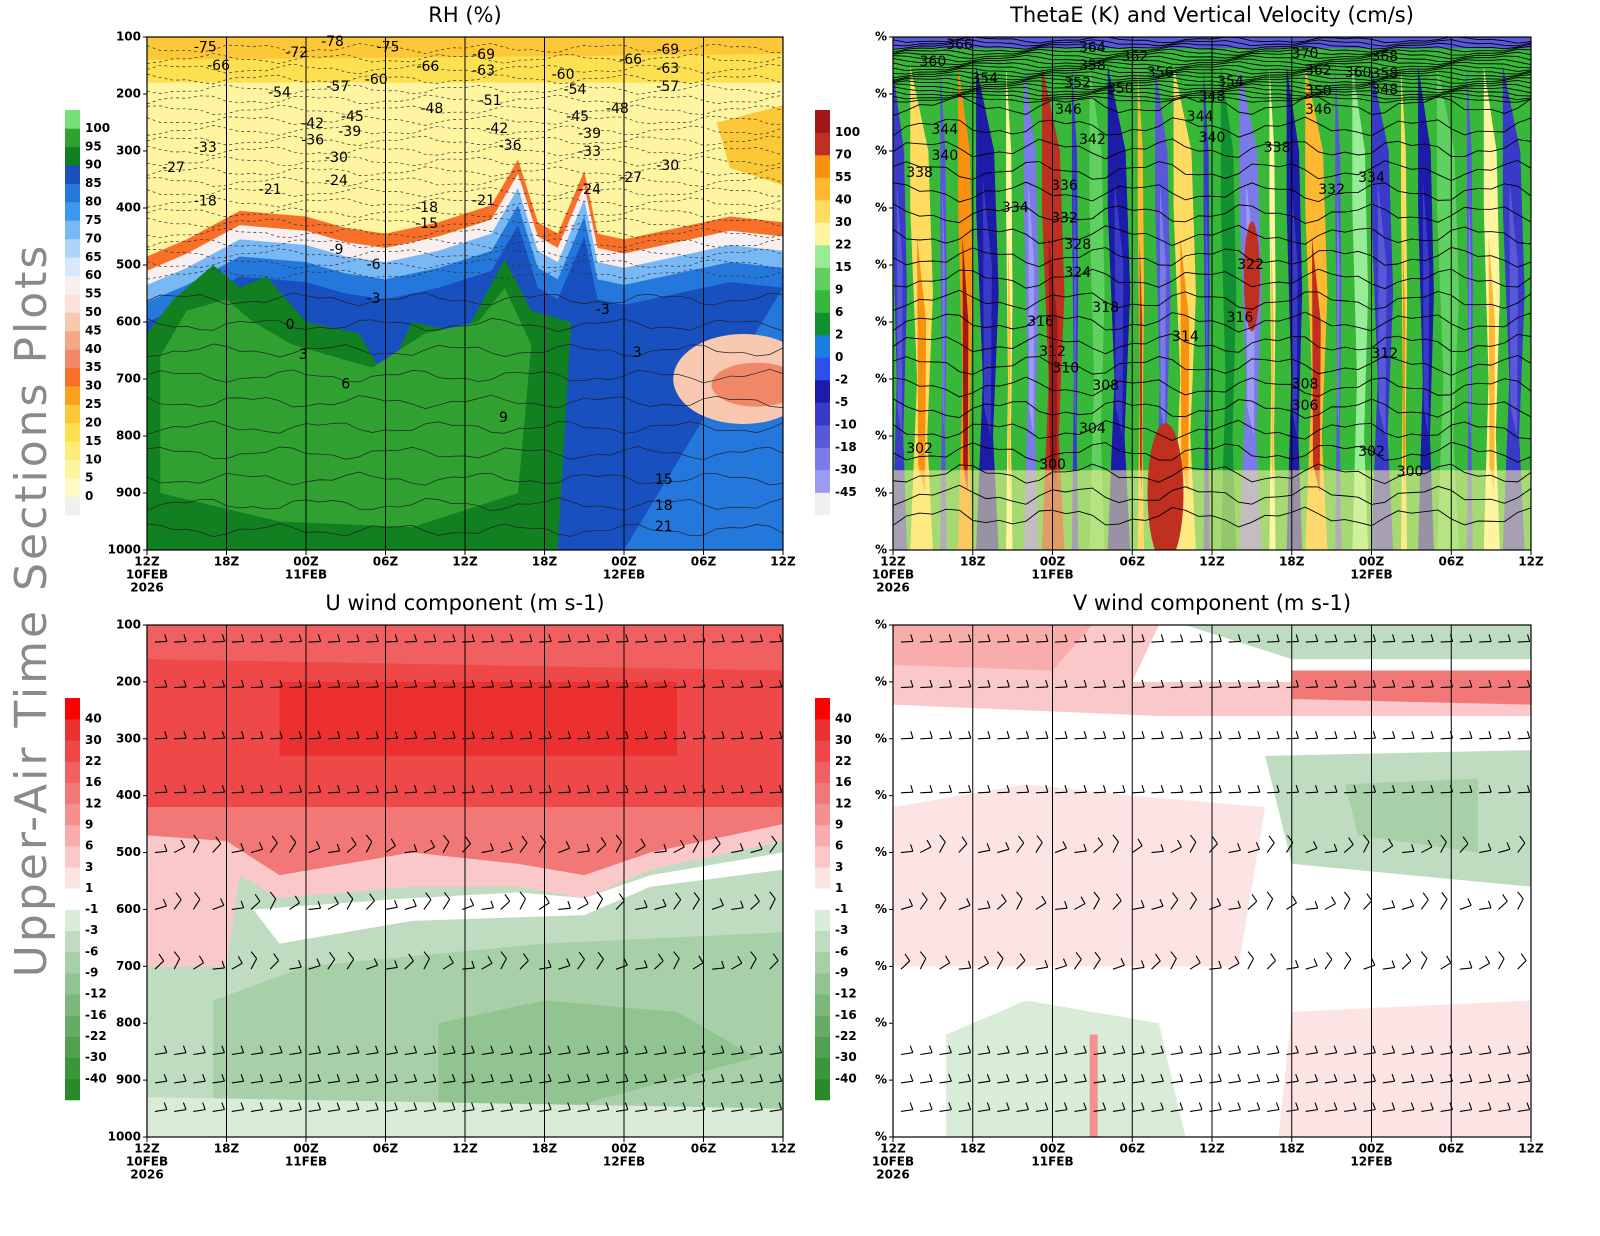 This screenshot has width=1600, height=1236. What do you see at coordinates (93, 238) in the screenshot?
I see `colorbar-label: 70` at bounding box center [93, 238].